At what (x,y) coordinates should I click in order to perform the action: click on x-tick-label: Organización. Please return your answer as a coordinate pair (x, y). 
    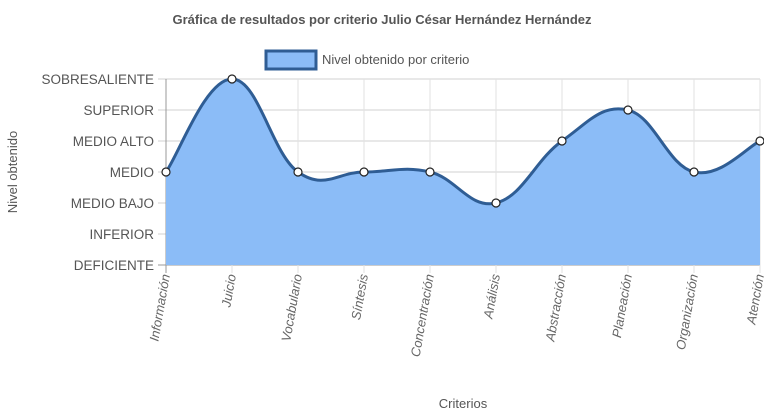
    Looking at the image, I should click on (687, 312).